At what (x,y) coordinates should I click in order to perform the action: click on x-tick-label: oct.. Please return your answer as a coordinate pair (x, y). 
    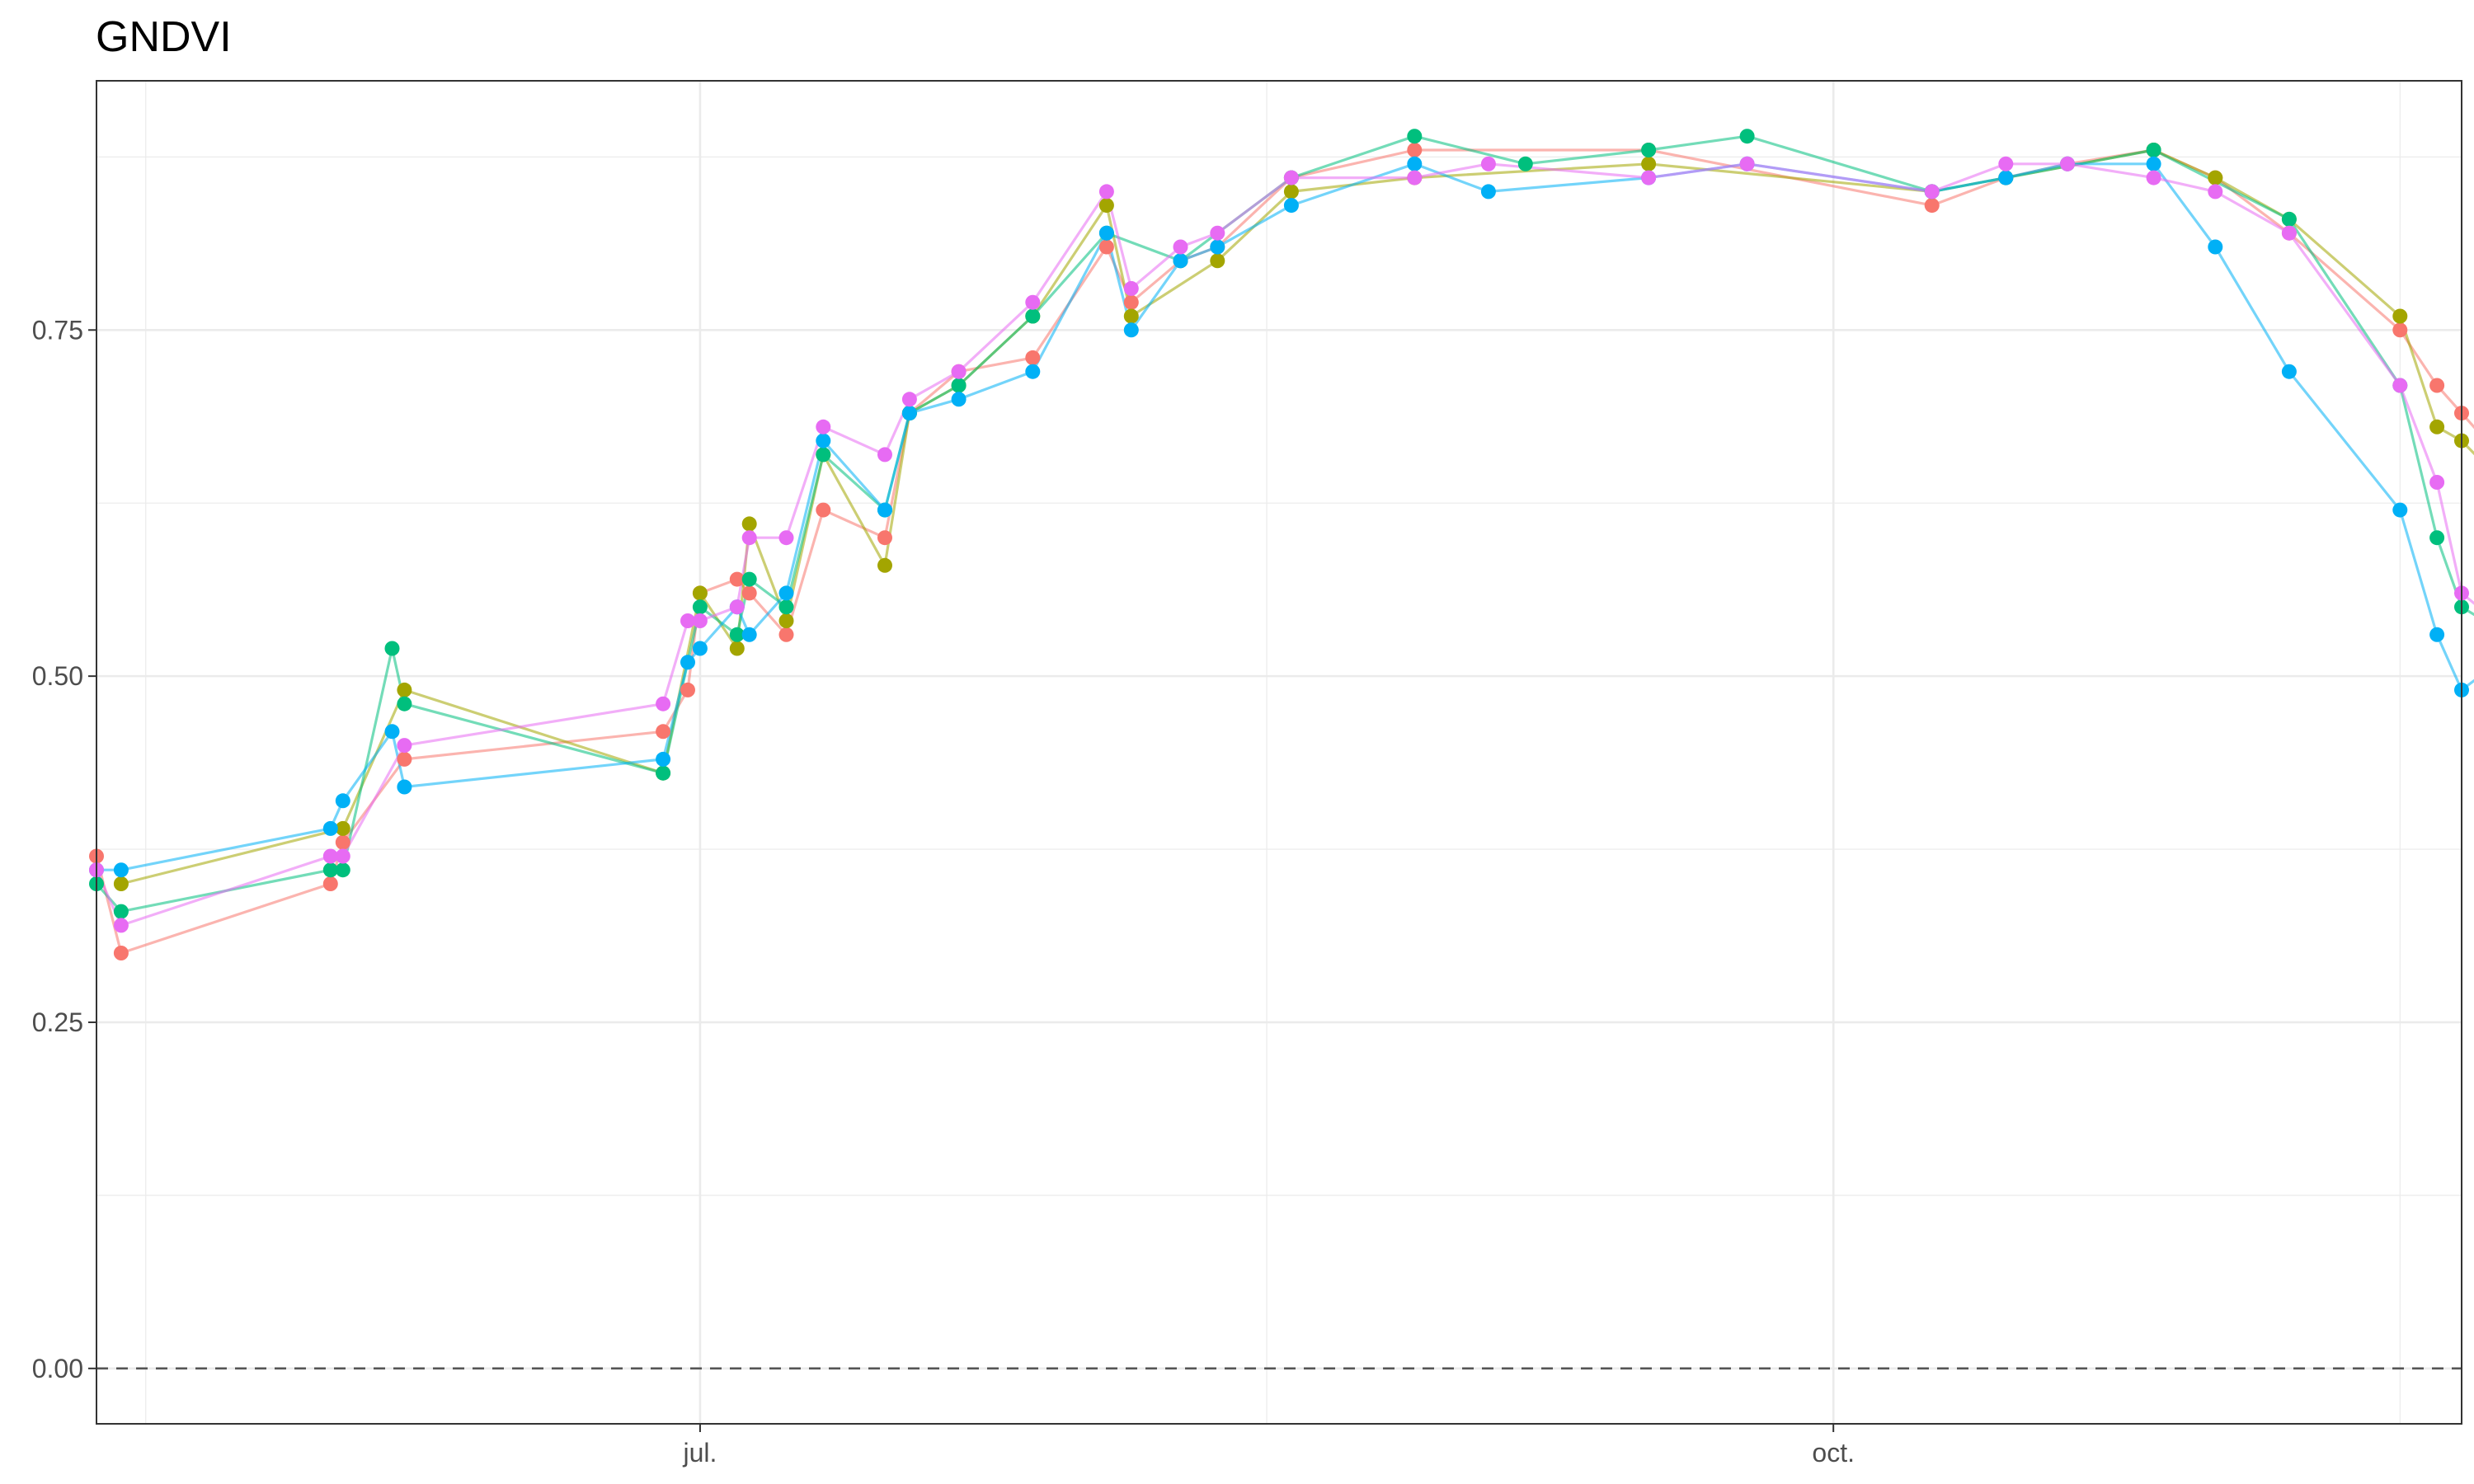
    Looking at the image, I should click on (1833, 1453).